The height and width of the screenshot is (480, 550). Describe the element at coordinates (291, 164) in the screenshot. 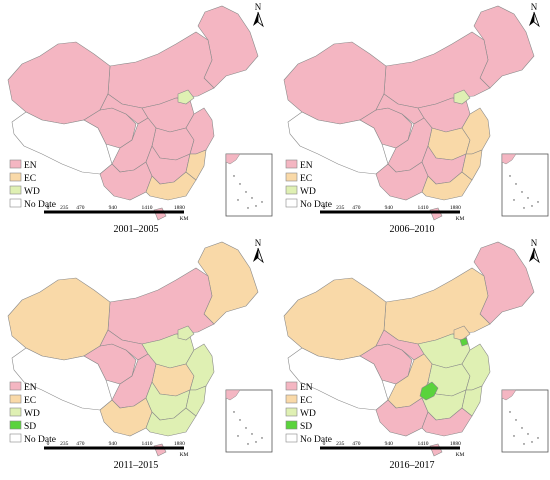

I see `legend-swatch-en` at that location.